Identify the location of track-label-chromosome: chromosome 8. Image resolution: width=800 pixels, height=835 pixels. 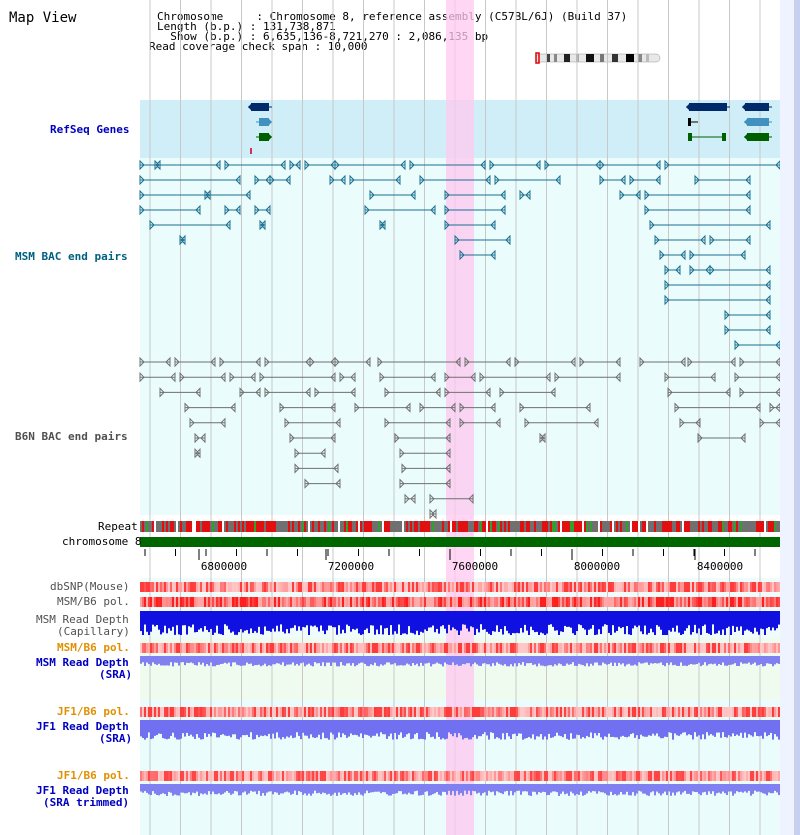
(102, 541).